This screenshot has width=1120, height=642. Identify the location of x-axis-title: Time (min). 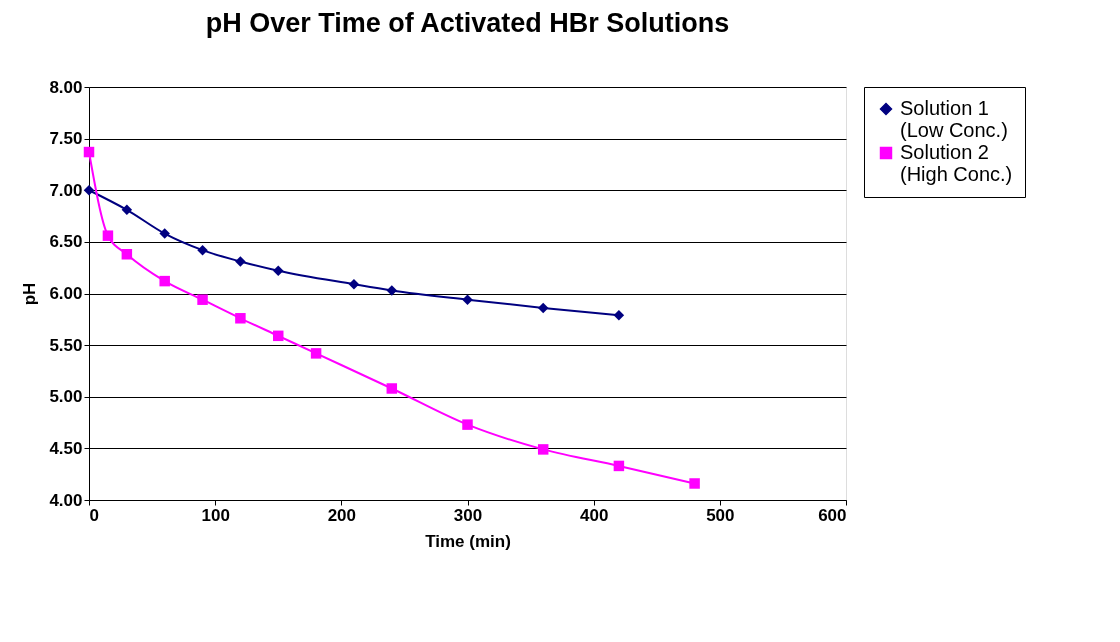
(468, 541).